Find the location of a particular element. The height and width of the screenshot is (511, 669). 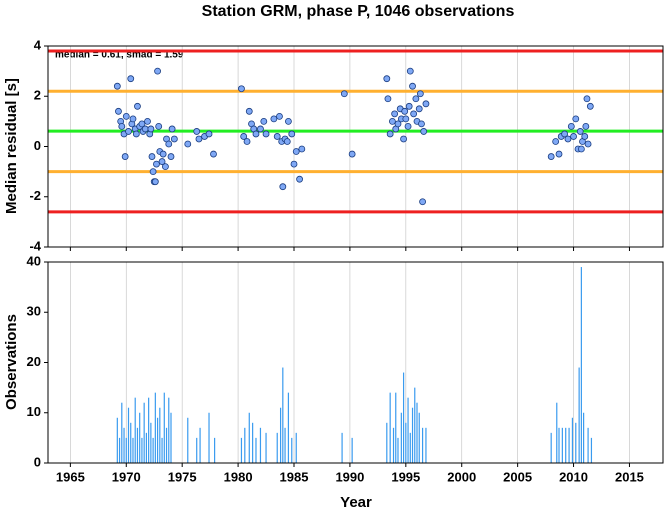

x-tick-label: 1995 is located at coordinates (405, 476).